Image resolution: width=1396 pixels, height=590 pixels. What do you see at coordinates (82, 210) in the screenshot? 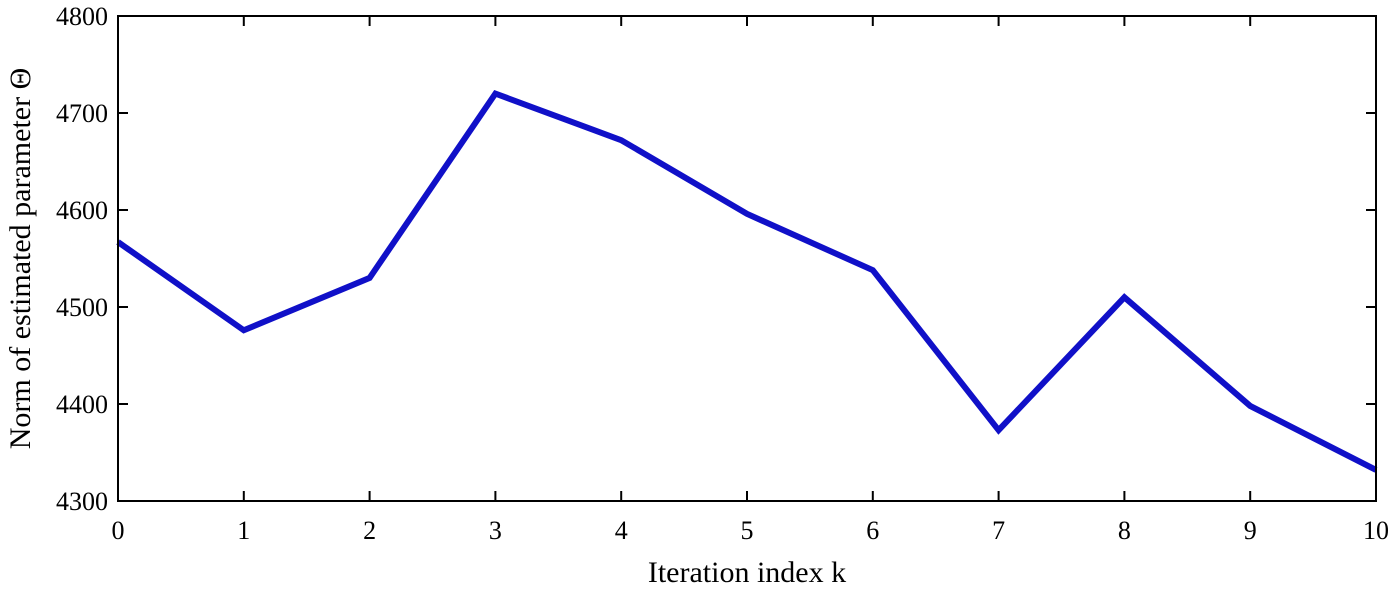
I see `y-tick-label: 4600` at bounding box center [82, 210].